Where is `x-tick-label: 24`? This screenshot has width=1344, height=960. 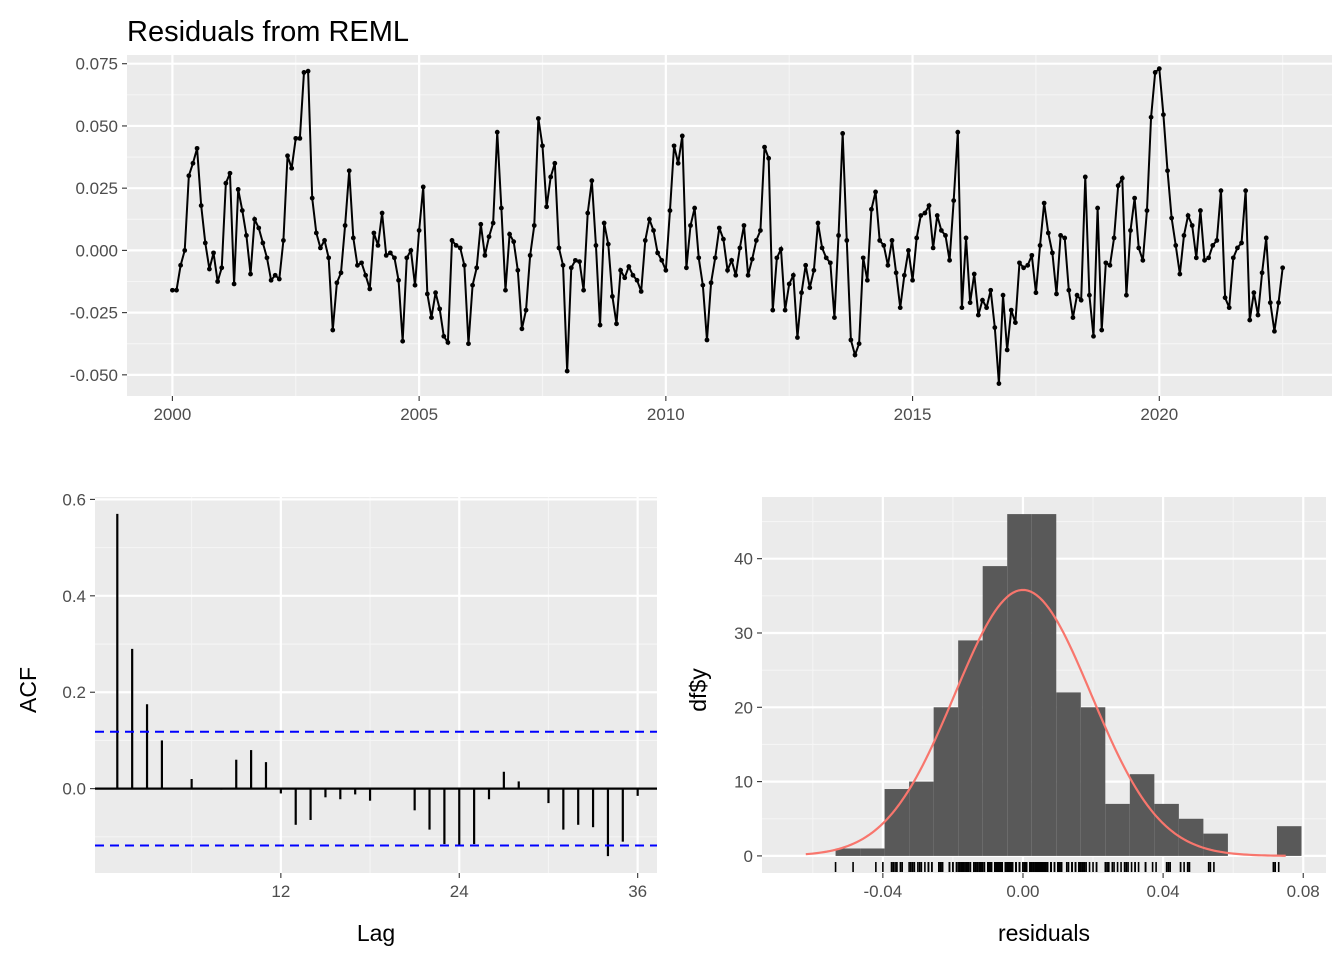 x-tick-label: 24 is located at coordinates (459, 891).